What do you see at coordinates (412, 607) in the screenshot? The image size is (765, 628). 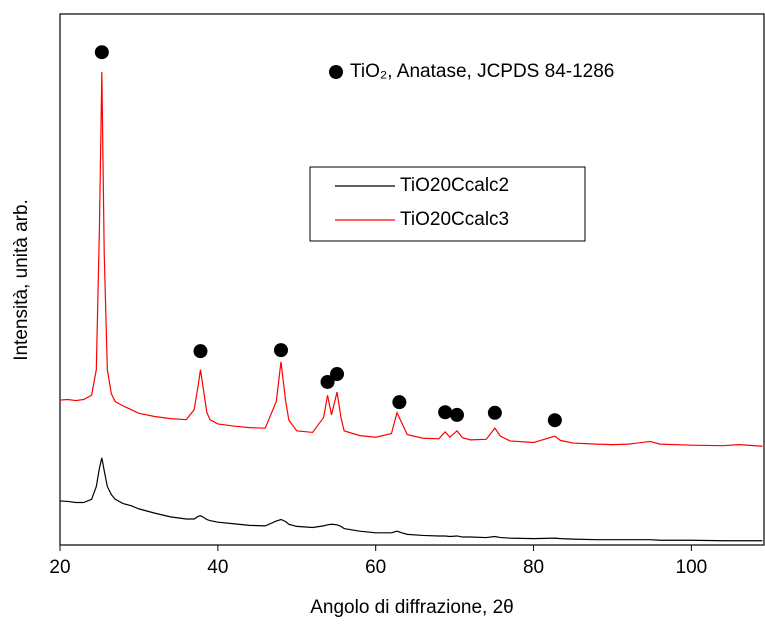 I see `x-axis-label: Angolo di diffrazione, 2θ` at bounding box center [412, 607].